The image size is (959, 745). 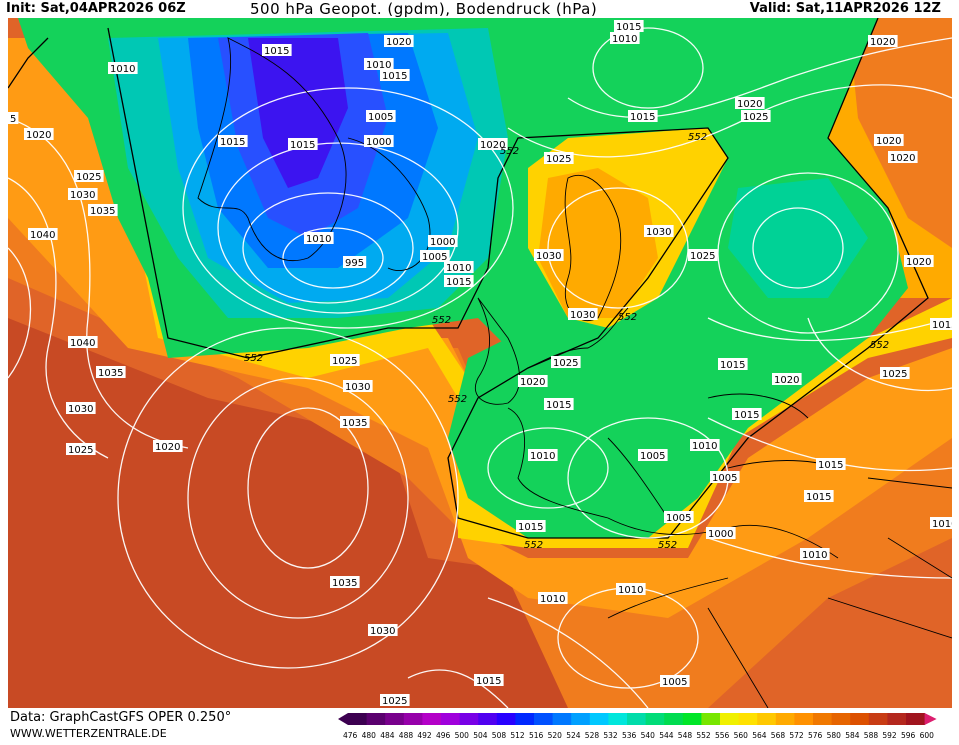 I want to click on isoline-552-west, so click(x=28, y=63).